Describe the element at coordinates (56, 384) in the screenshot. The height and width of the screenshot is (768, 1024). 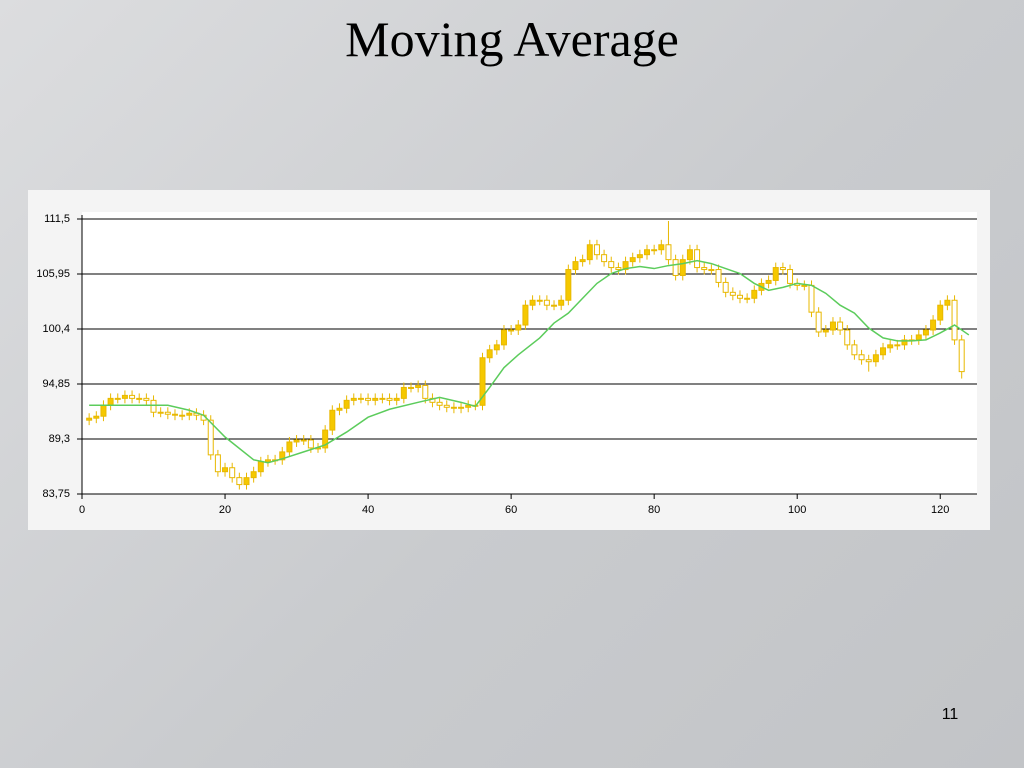
I see `y-tick-label: 94,85` at that location.